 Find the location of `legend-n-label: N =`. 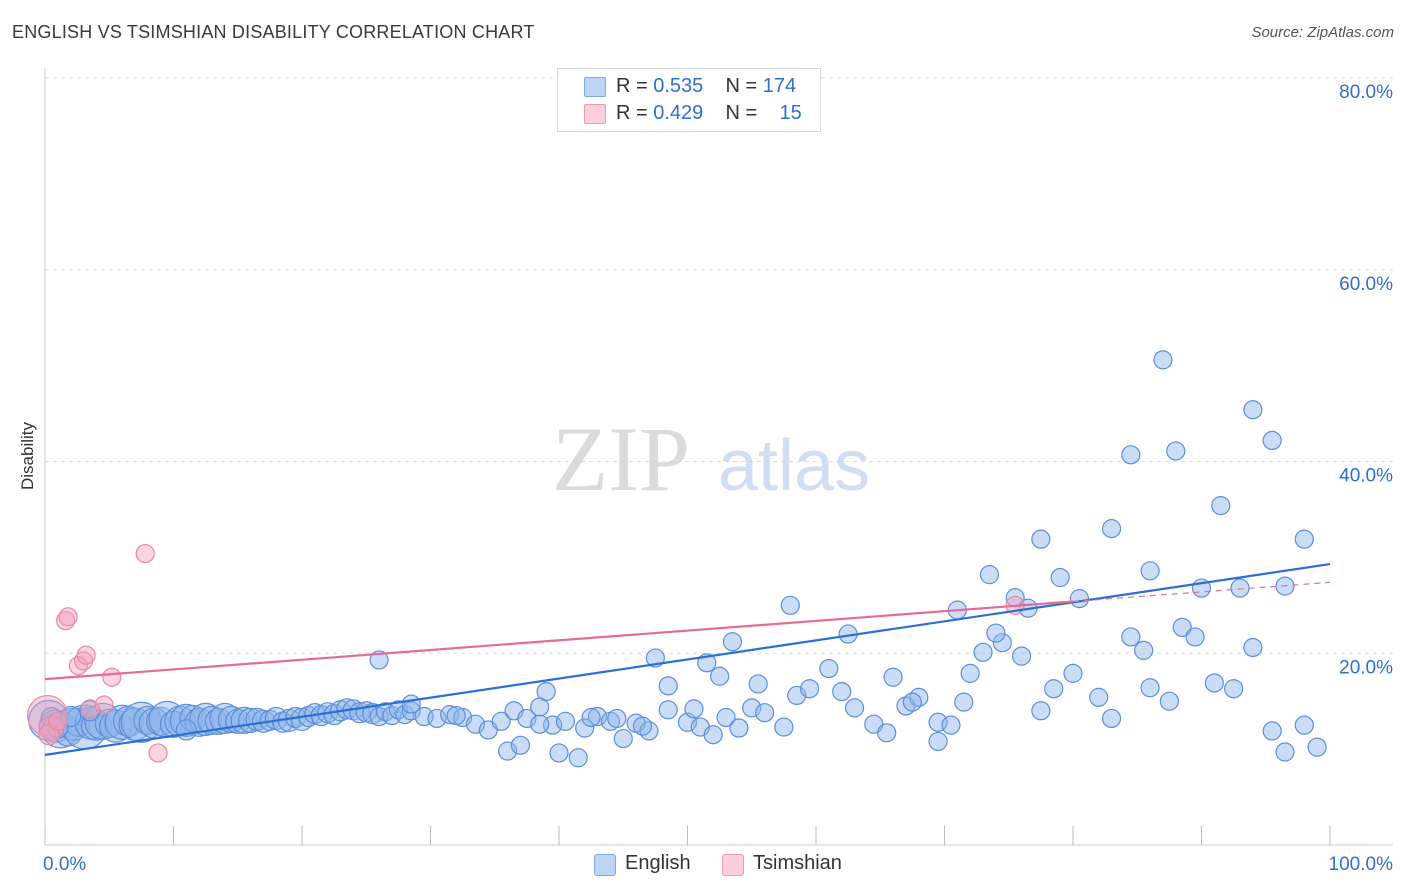

legend-n-label: N = is located at coordinates (744, 113).